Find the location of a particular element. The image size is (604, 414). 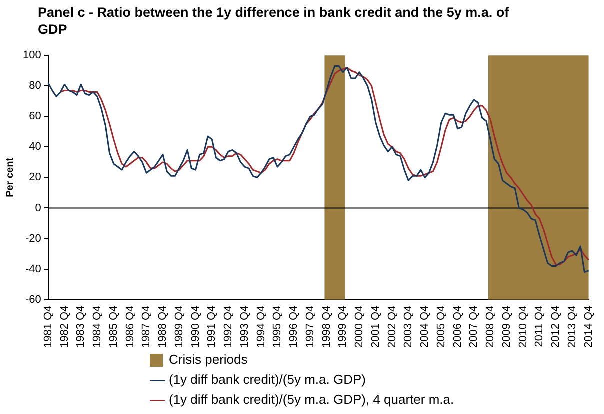

y-tick-label: 80 is located at coordinates (35, 86).